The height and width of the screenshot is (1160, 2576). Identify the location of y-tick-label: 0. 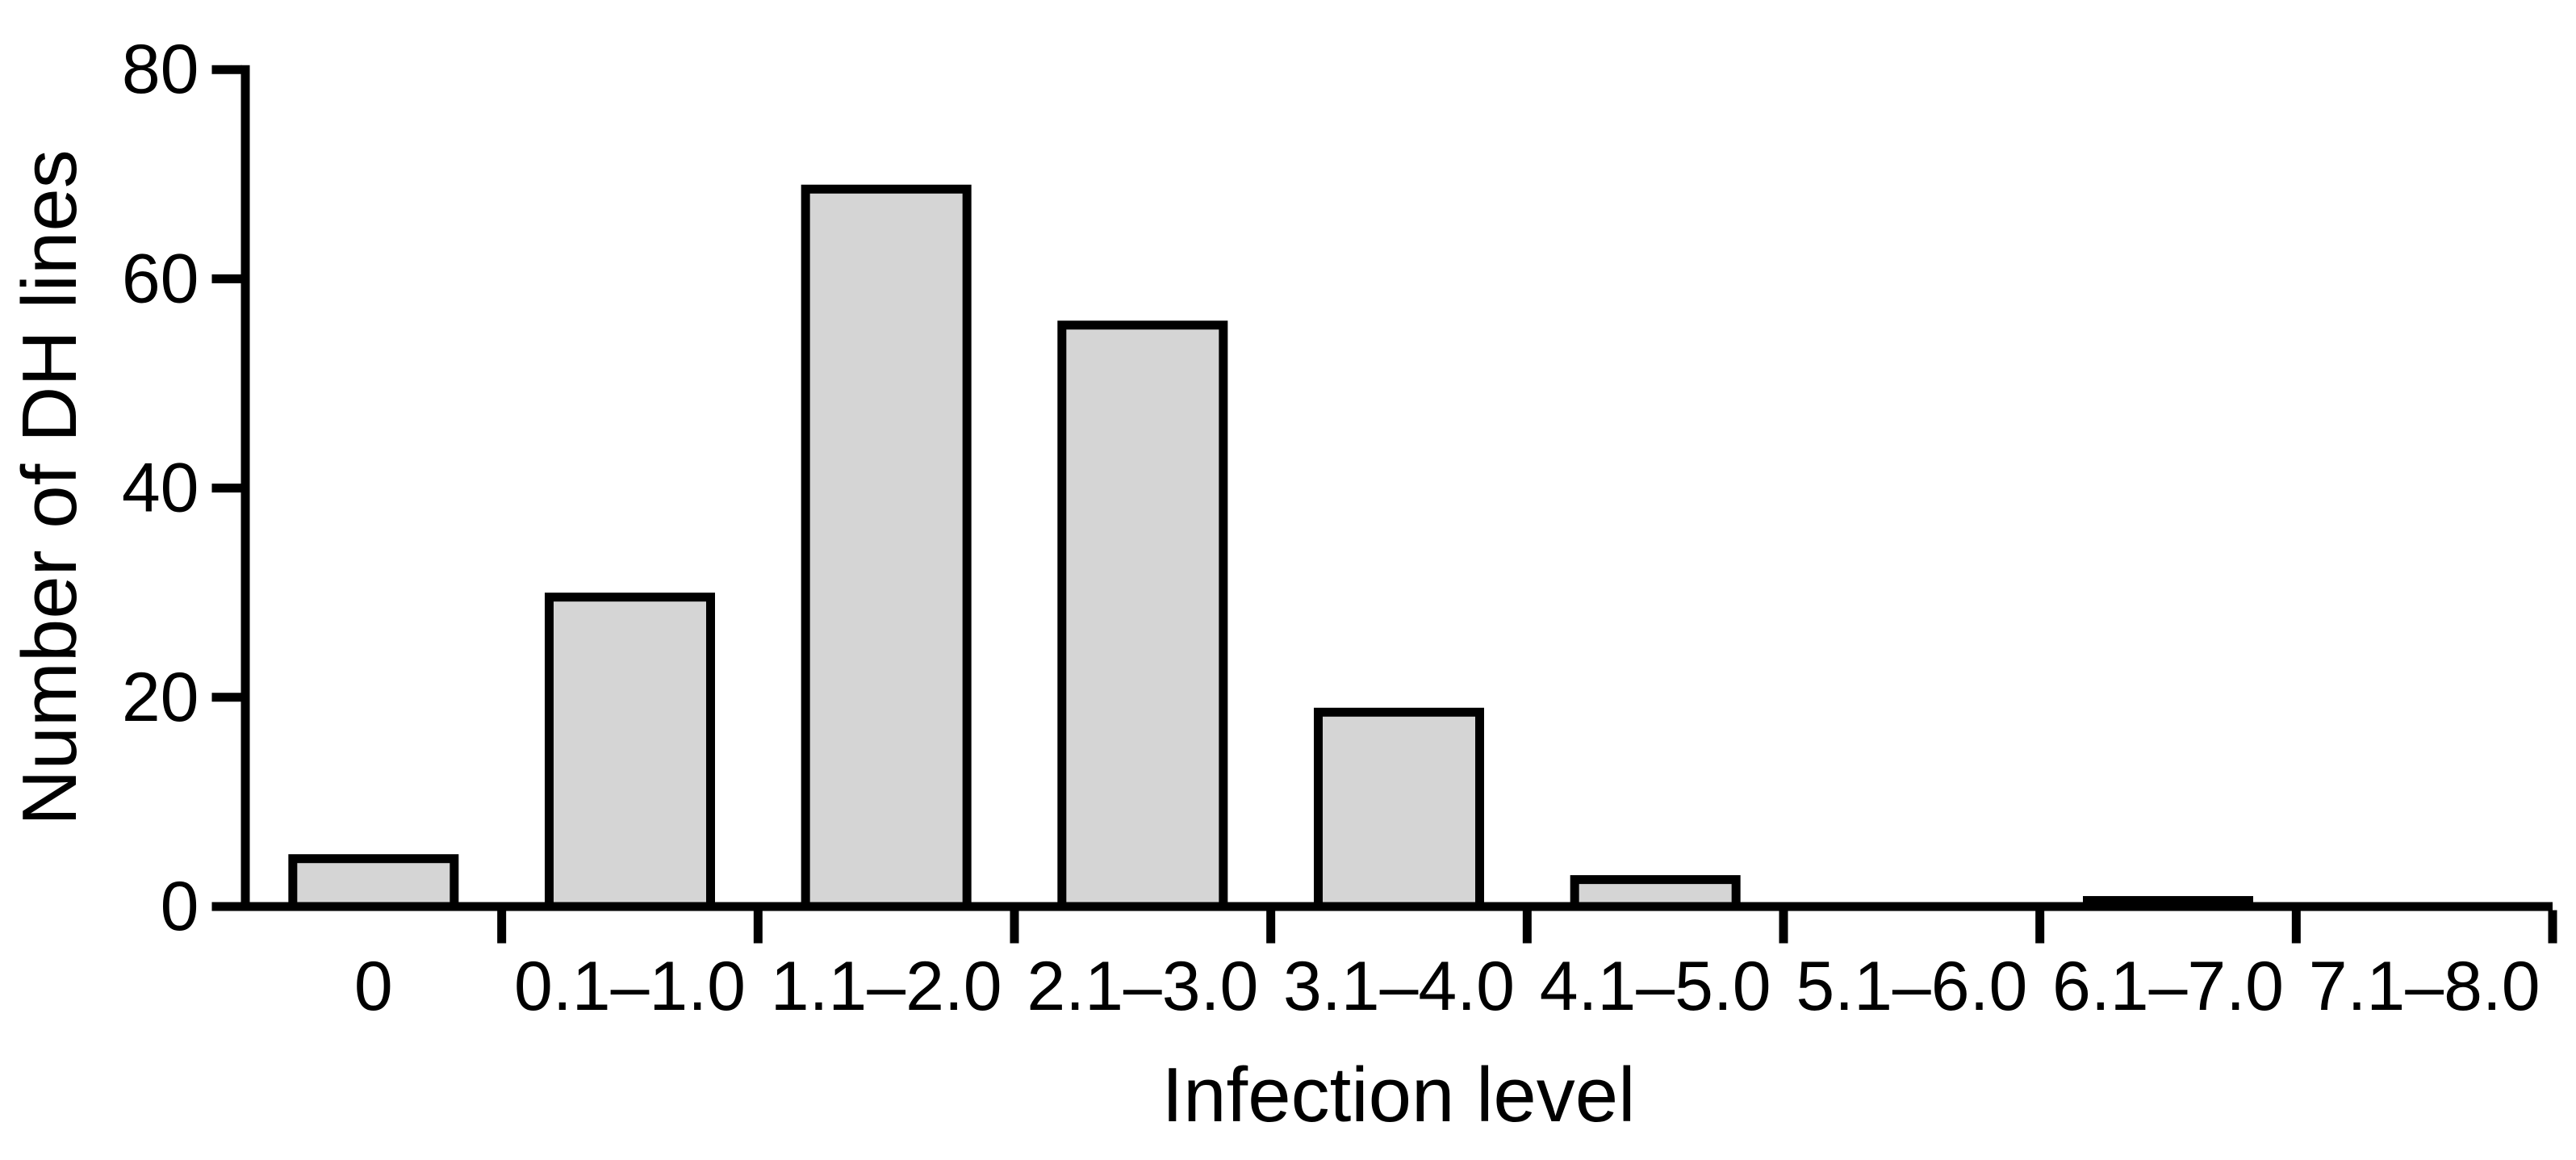
(180, 906).